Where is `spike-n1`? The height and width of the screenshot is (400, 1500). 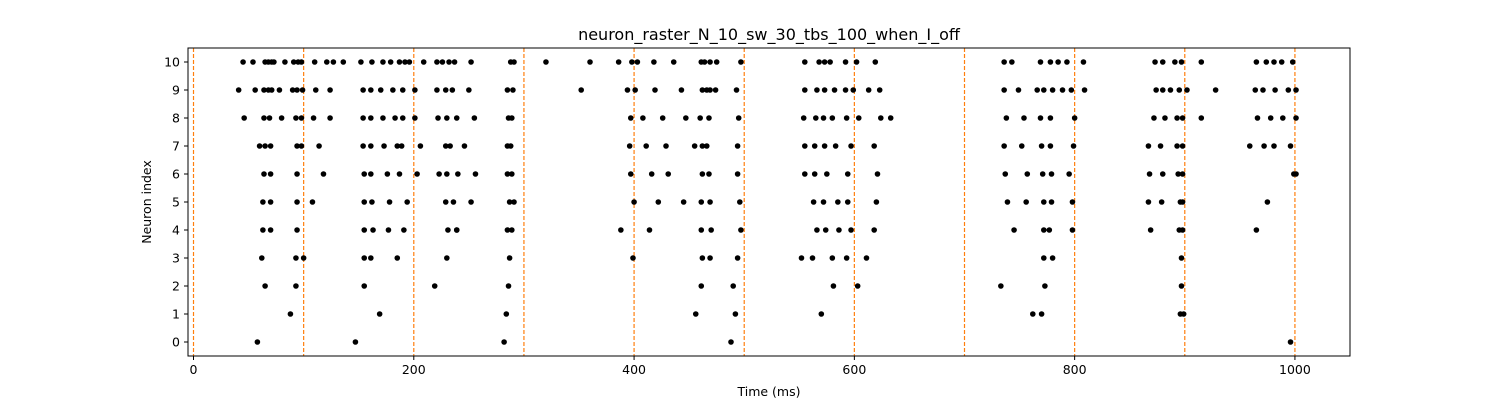
spike-n1 is located at coordinates (1041, 314).